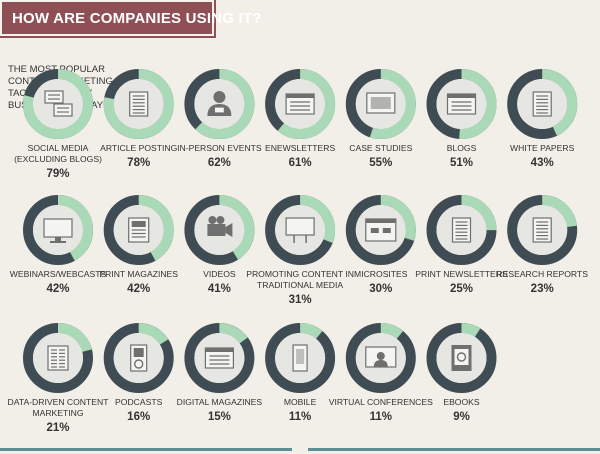 Image resolution: width=600 pixels, height=454 pixels. Describe the element at coordinates (300, 300) in the screenshot. I see `donut-value-label: 31%` at that location.